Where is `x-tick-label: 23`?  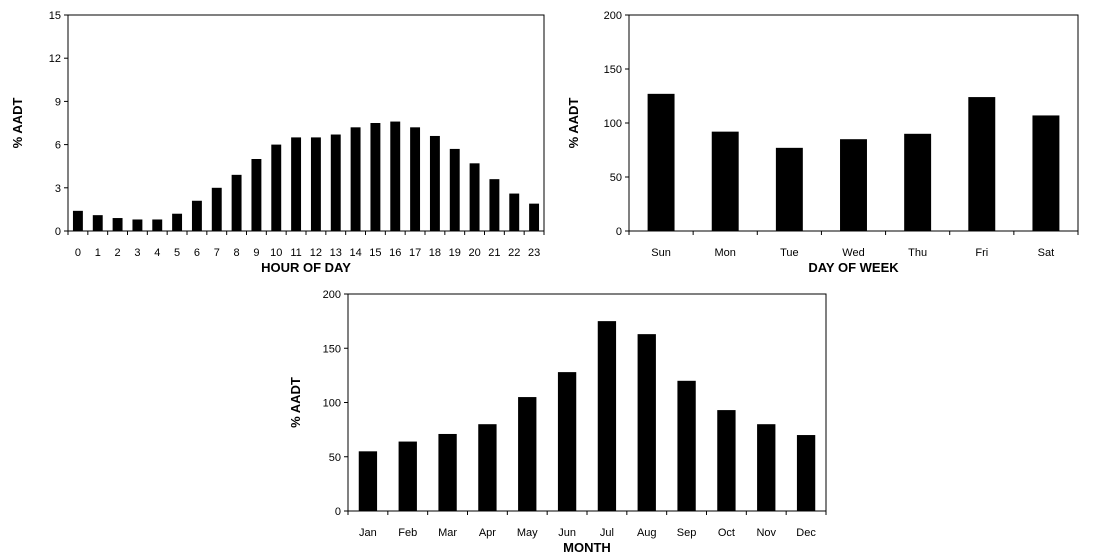 x-tick-label: 23 is located at coordinates (534, 253).